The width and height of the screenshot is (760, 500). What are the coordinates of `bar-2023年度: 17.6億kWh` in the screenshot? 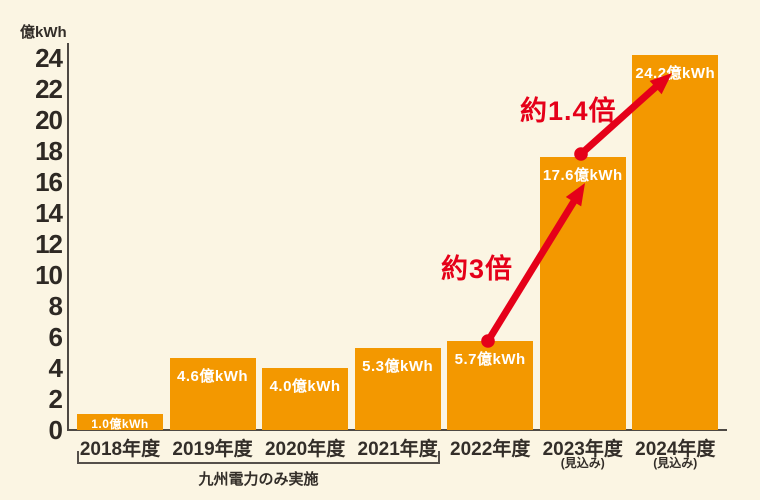 It's located at (582, 294).